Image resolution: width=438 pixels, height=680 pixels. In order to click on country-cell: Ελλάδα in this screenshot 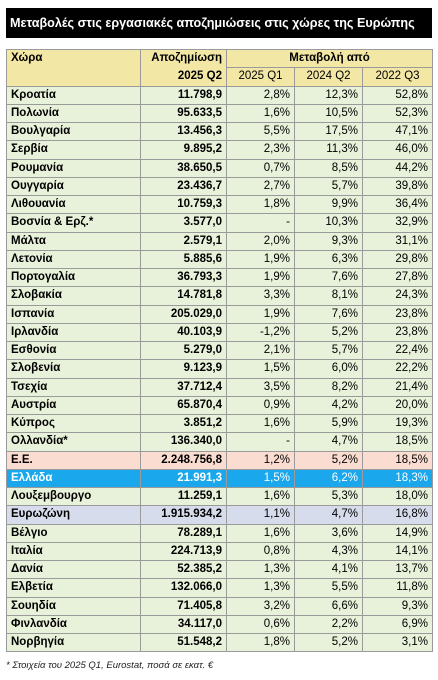, I will do `click(73, 478)`.